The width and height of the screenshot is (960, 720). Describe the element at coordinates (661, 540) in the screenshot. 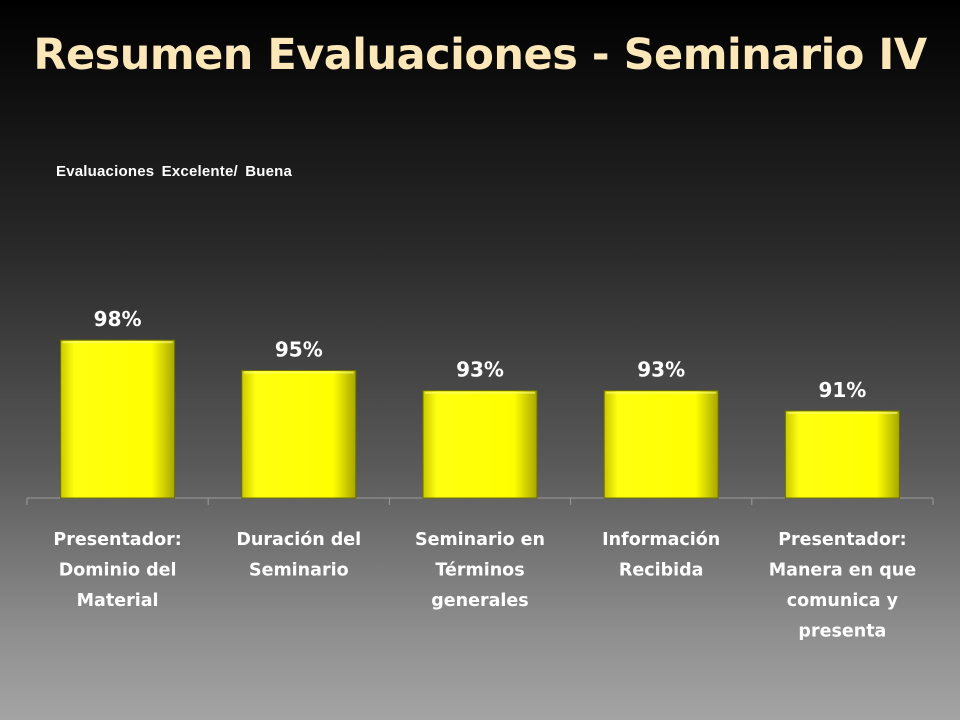

I see `category-label: Información` at that location.